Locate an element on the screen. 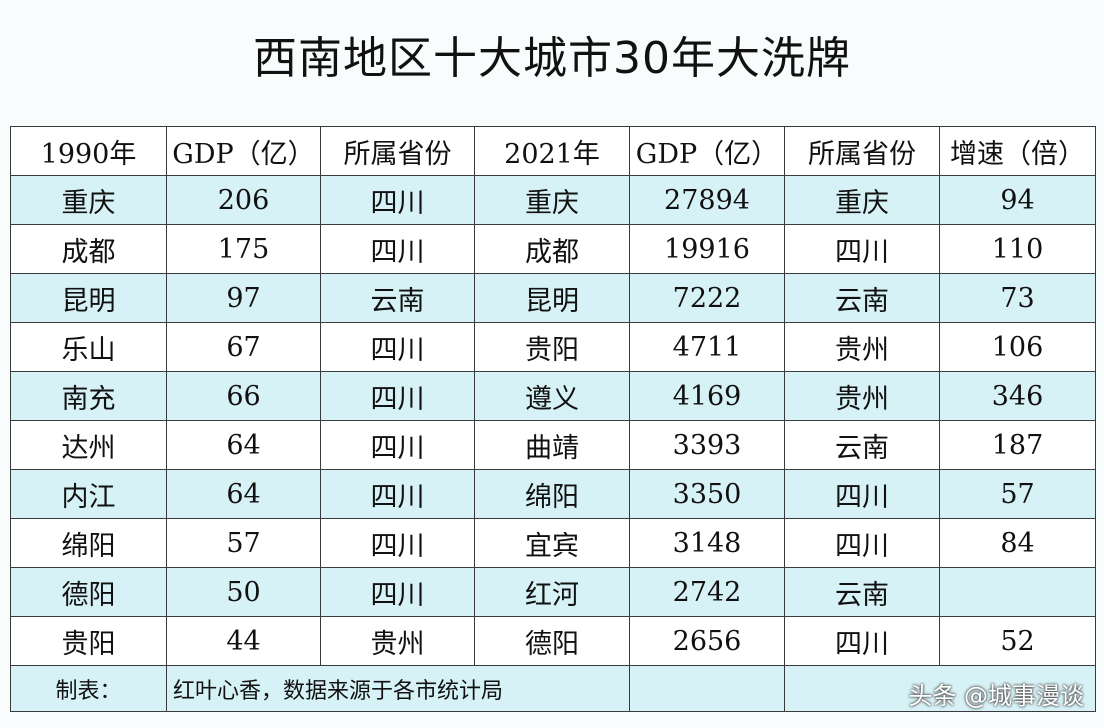 This screenshot has width=1104, height=728. cell-2021-city: 宜宾 is located at coordinates (552, 543).